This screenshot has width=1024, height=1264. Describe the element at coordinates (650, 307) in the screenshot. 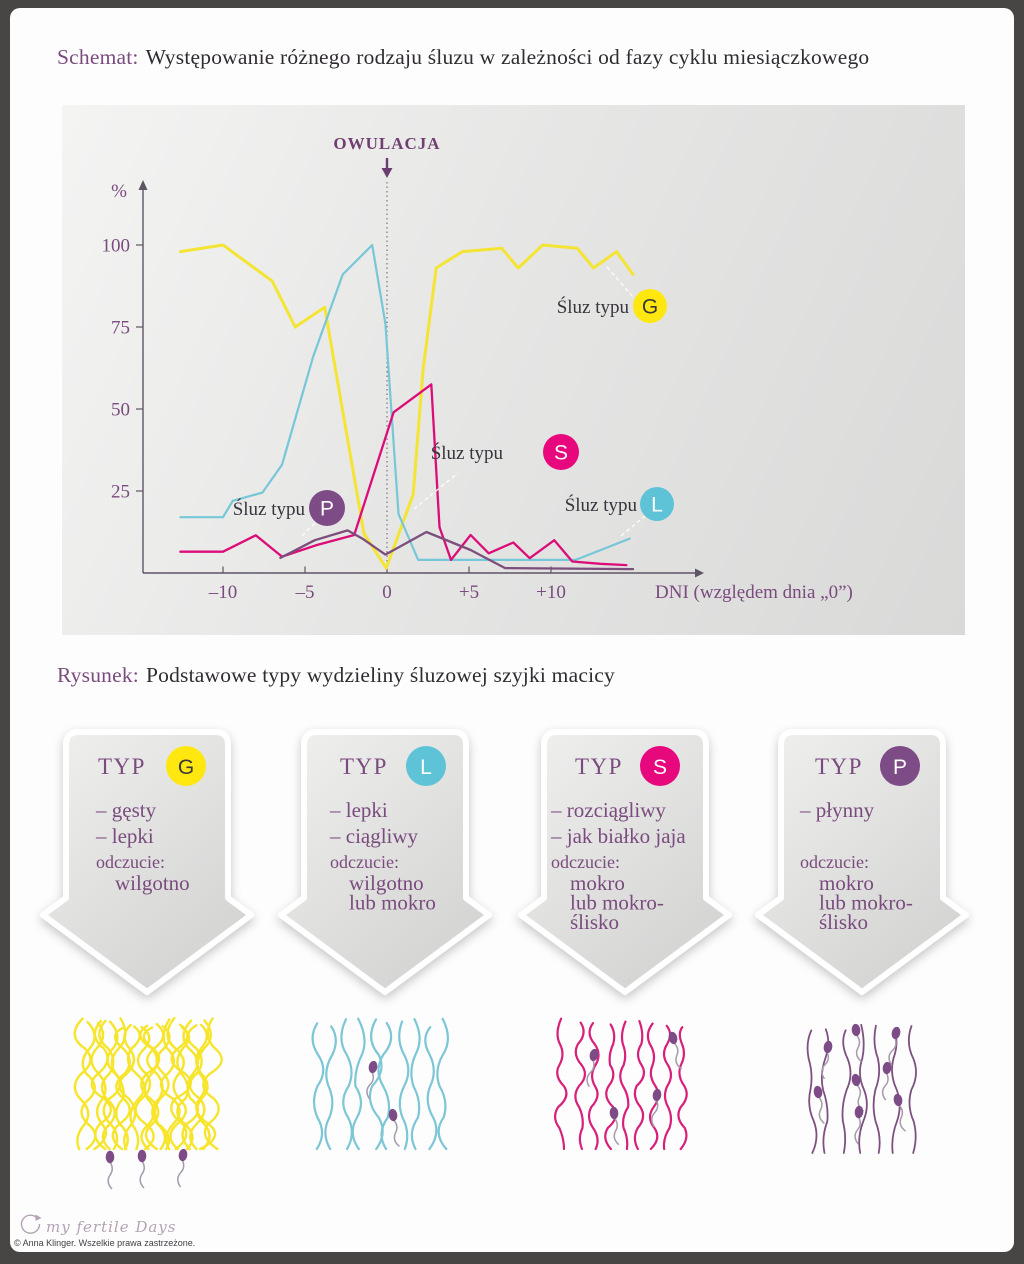

I see `legend-letter: G` at that location.